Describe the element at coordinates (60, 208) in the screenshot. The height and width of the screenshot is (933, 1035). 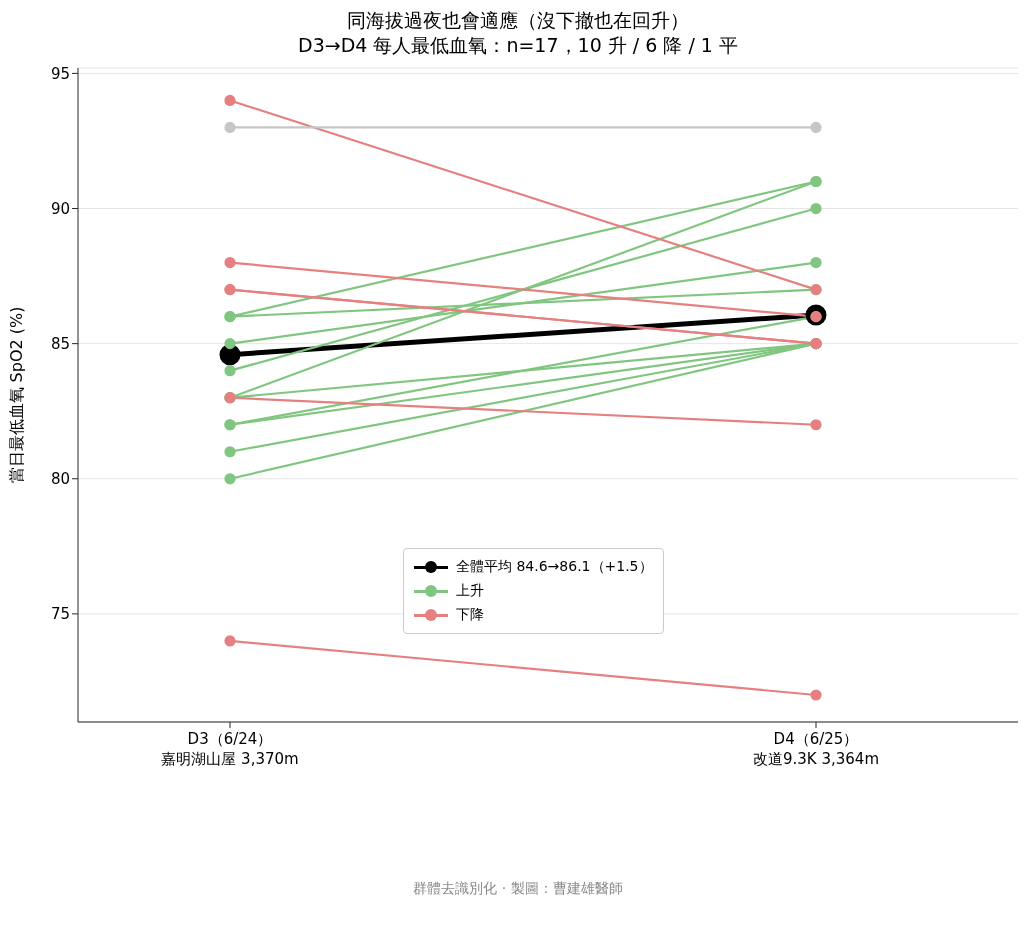
I see `y-tick-label: 90` at that location.